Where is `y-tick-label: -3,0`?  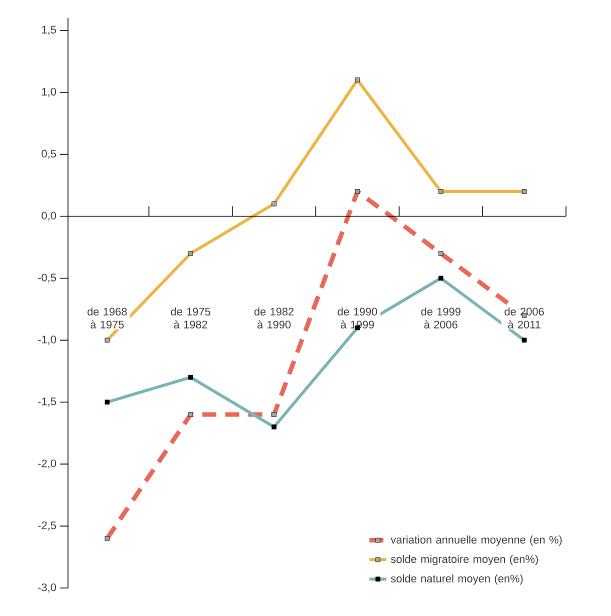 y-tick-label: -3,0 is located at coordinates (47, 588).